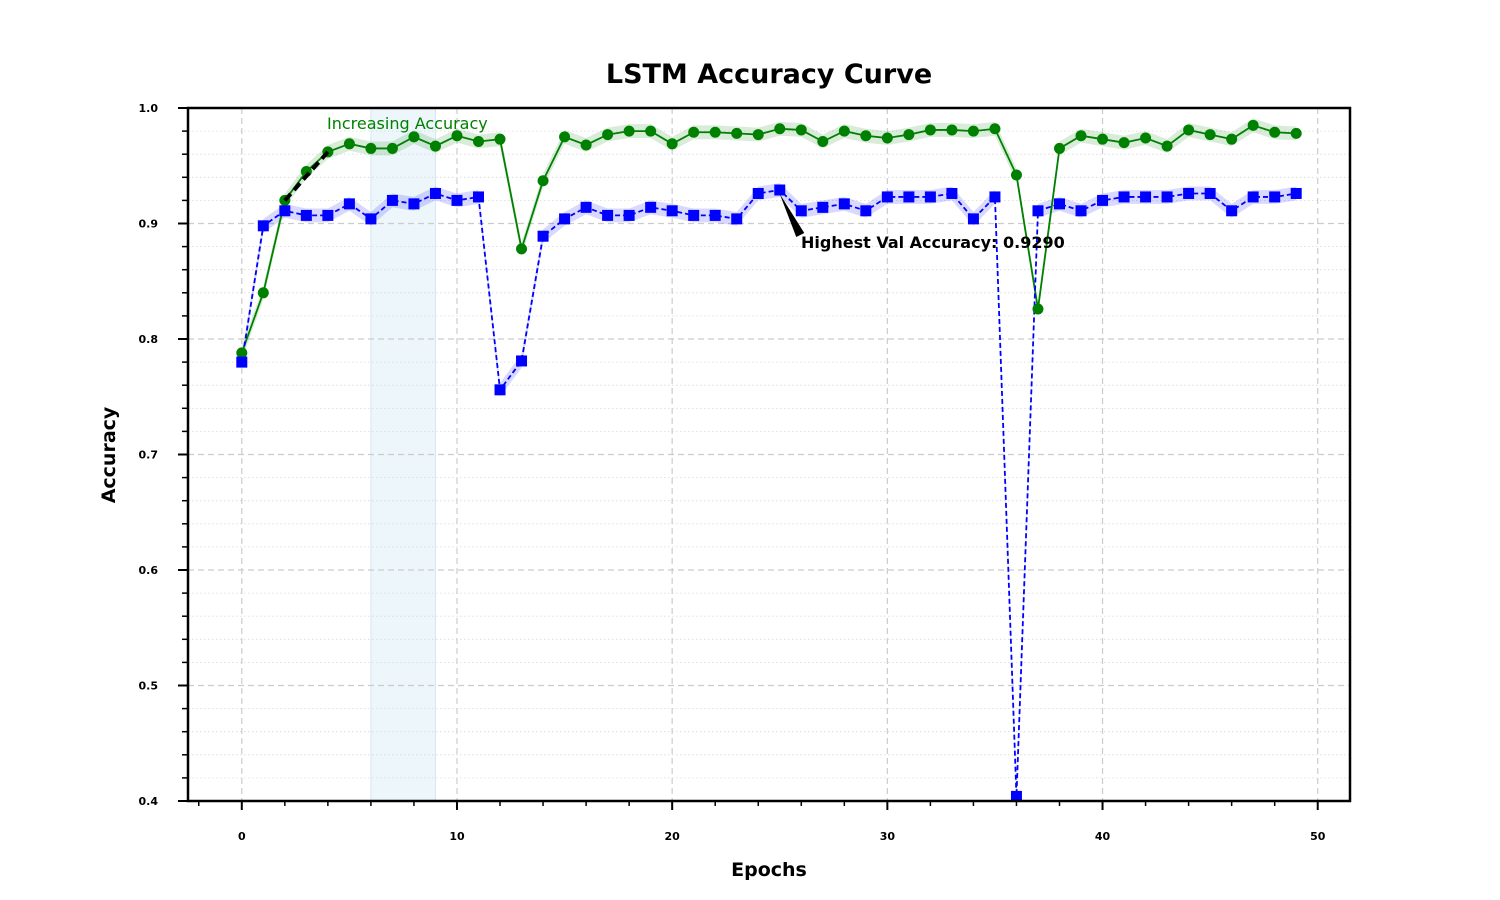  Describe the element at coordinates (149, 686) in the screenshot. I see `y-tick-label: 0.5` at that location.